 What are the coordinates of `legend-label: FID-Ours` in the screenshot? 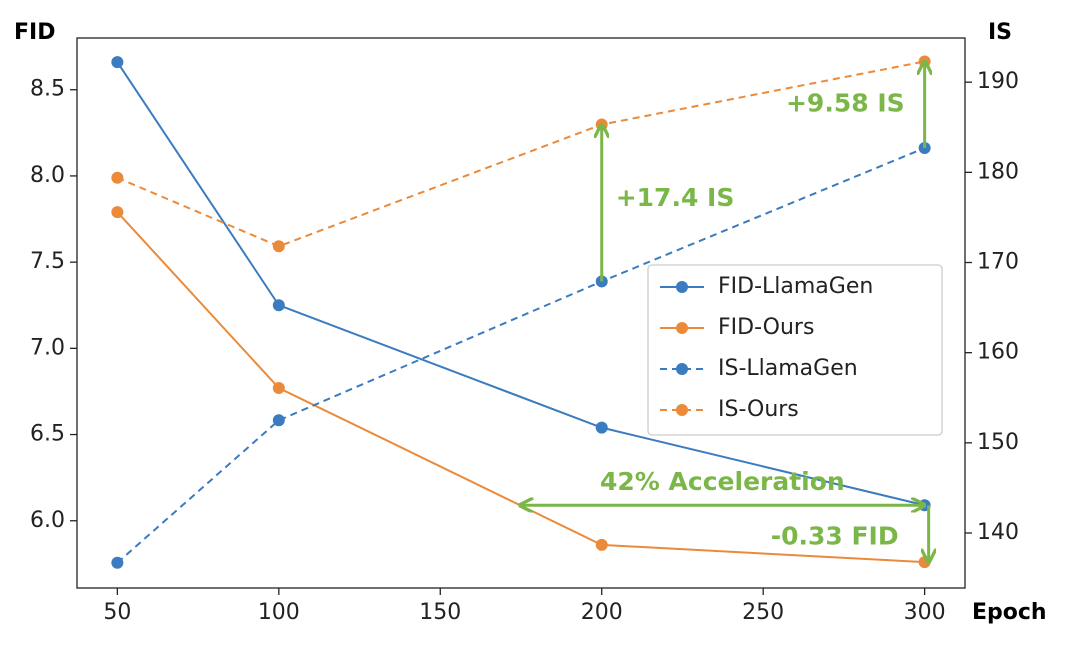 It's located at (766, 327).